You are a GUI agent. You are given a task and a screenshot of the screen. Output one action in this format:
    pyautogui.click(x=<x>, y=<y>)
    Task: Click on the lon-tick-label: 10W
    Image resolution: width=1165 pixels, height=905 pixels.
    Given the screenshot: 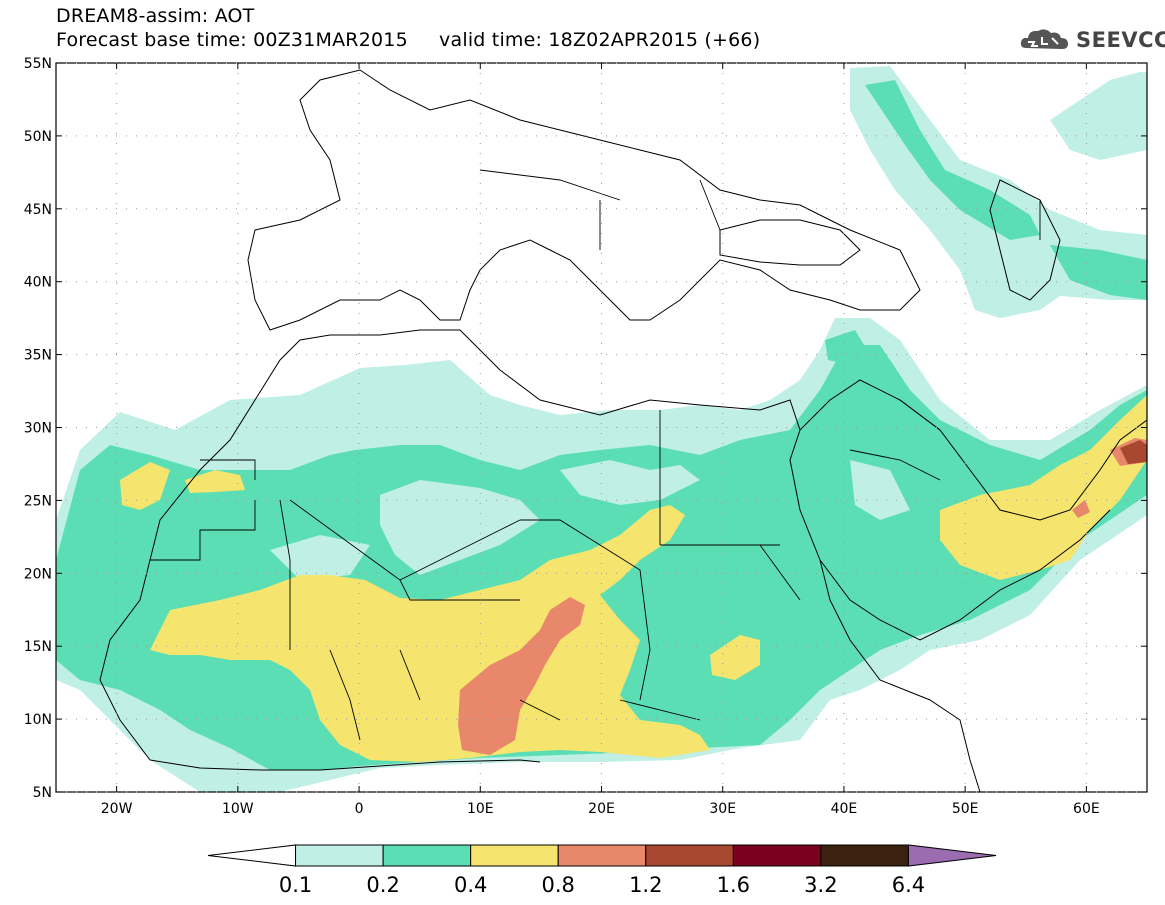 What is the action you would take?
    pyautogui.click(x=238, y=809)
    